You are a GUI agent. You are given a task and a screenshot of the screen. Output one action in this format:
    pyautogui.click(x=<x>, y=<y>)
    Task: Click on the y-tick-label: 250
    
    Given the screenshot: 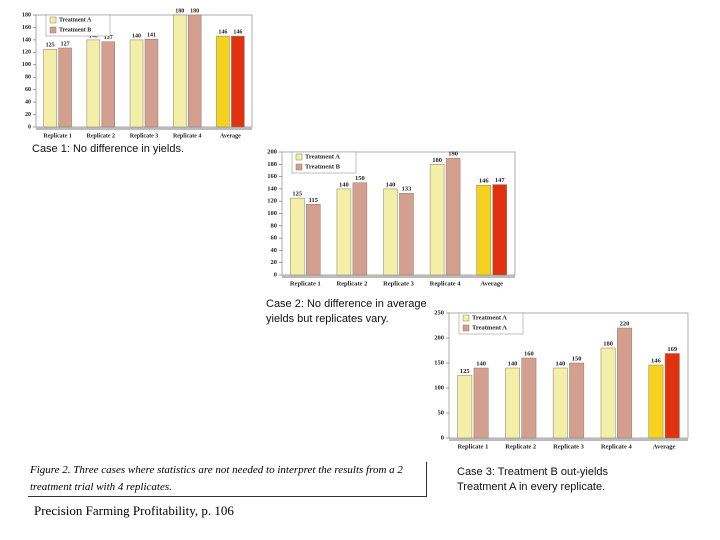 What is the action you would take?
    pyautogui.click(x=439, y=312)
    